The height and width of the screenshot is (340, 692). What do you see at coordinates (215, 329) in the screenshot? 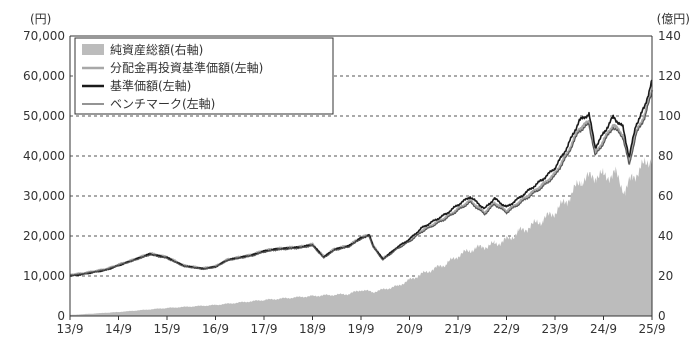
I see `x-axis-tick-label: 16/9` at bounding box center [215, 329].